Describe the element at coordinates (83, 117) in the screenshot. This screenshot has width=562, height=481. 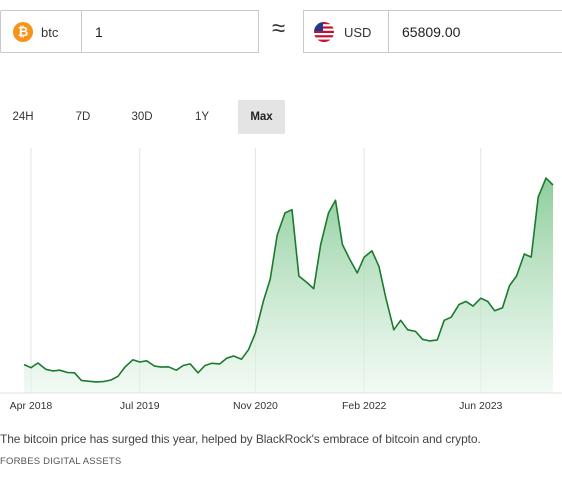
I see `tab-7d: 7D` at that location.